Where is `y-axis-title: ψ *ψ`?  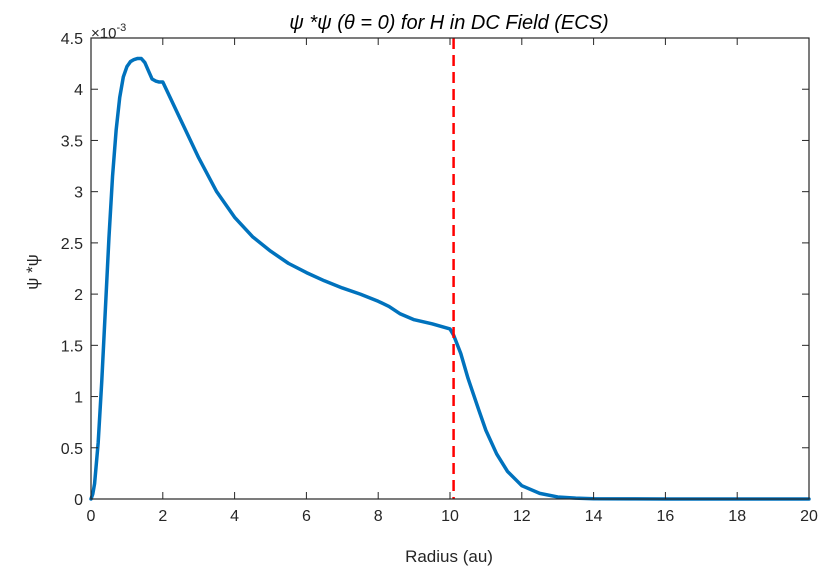
y-axis-title: ψ *ψ is located at coordinates (32, 272).